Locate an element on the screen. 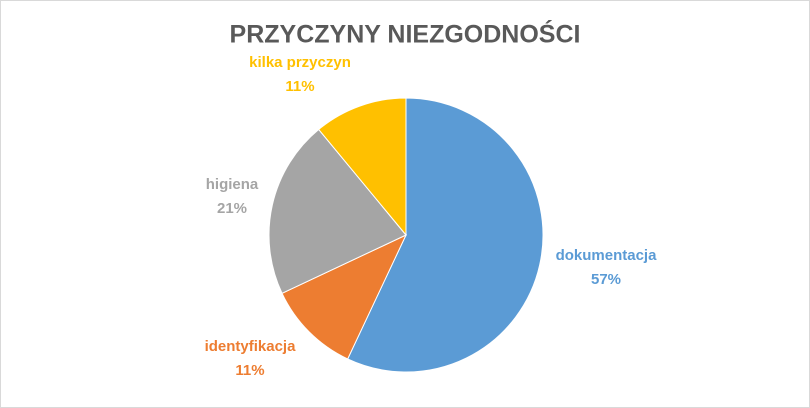  slice-value-label: 57% is located at coordinates (606, 279).